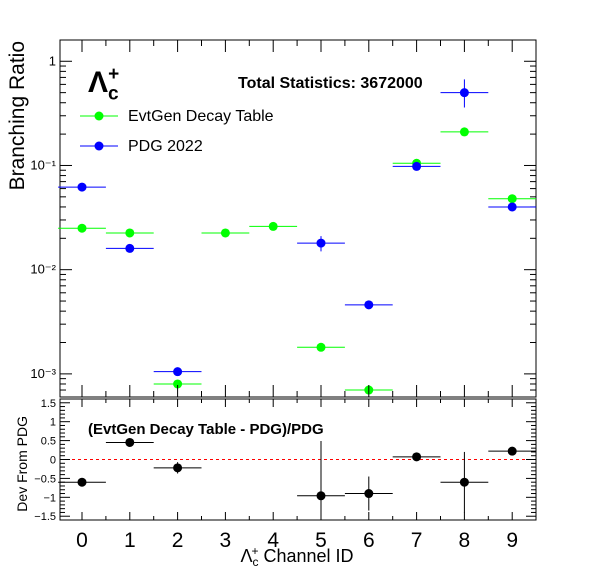  I want to click on particle-label: Λc+, so click(103, 84).